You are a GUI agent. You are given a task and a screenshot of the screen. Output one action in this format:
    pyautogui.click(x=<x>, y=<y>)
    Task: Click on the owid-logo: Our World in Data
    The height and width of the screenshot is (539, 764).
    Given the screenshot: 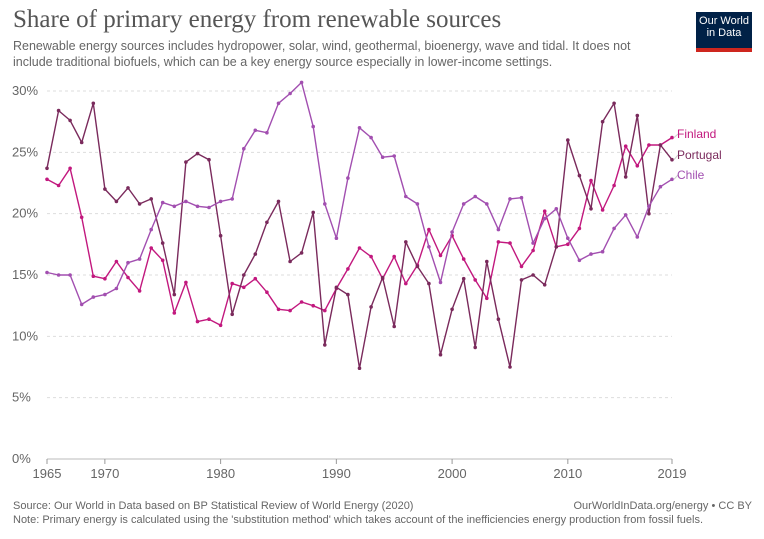 What is the action you would take?
    pyautogui.click(x=724, y=32)
    